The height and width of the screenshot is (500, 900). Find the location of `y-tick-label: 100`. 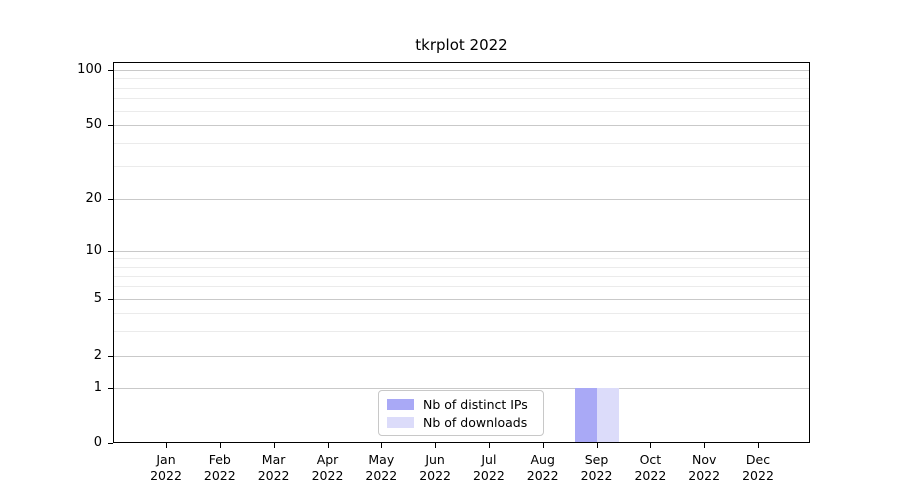

y-tick-label: 100 is located at coordinates (89, 69).